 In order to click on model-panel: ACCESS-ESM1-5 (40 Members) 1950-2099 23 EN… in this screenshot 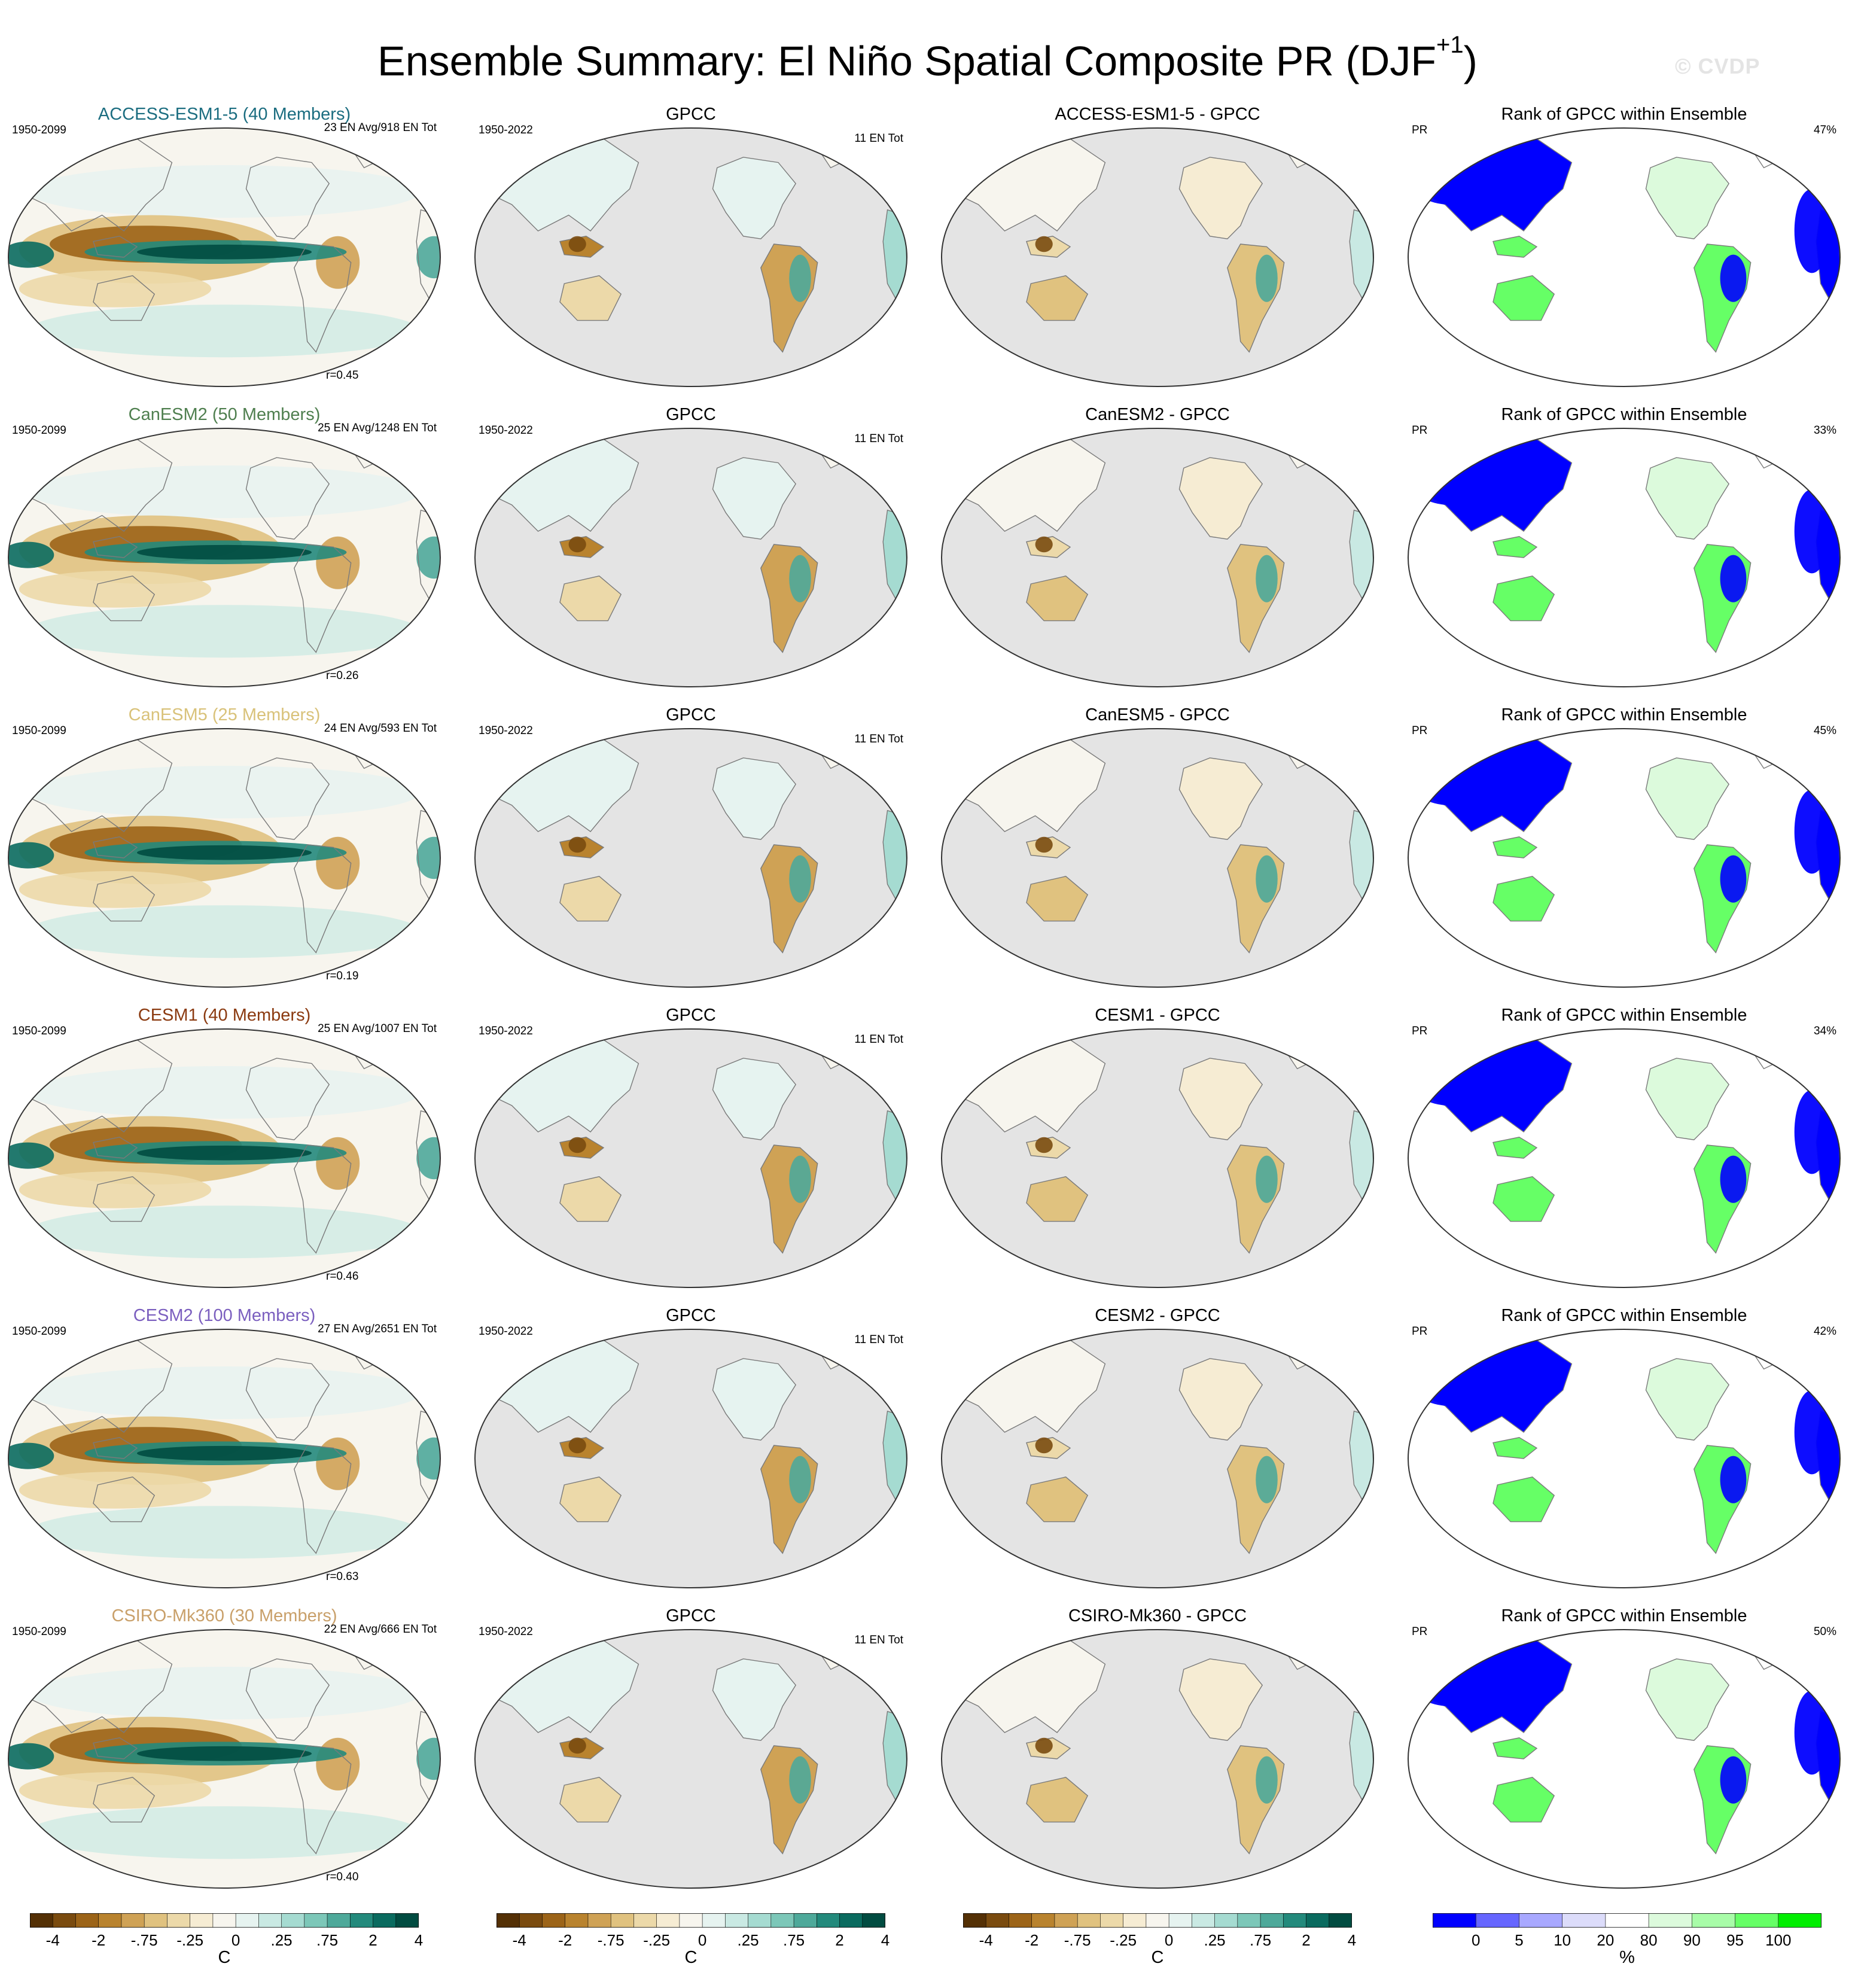, I will do `click(224, 252)`.